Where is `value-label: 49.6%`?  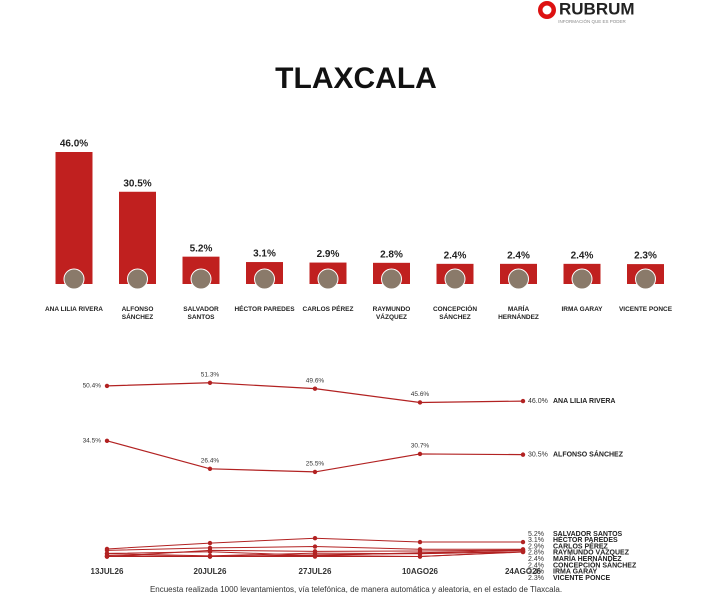 value-label: 49.6% is located at coordinates (315, 380).